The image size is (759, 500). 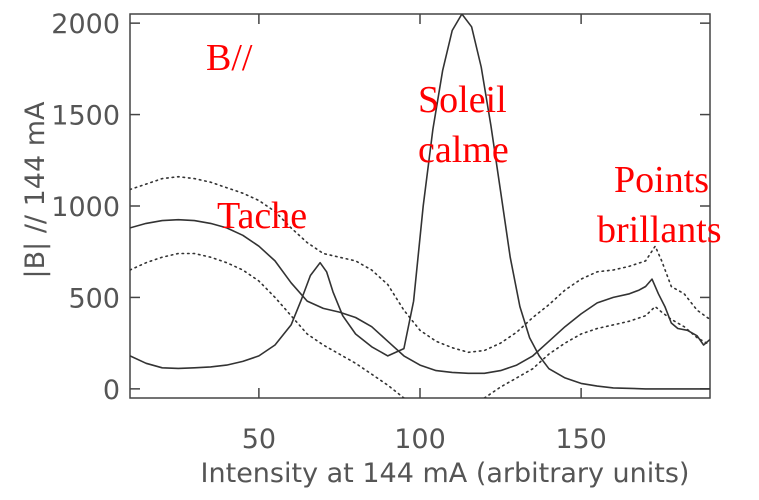 I want to click on annotation-brillants: brillants, so click(x=659, y=230).